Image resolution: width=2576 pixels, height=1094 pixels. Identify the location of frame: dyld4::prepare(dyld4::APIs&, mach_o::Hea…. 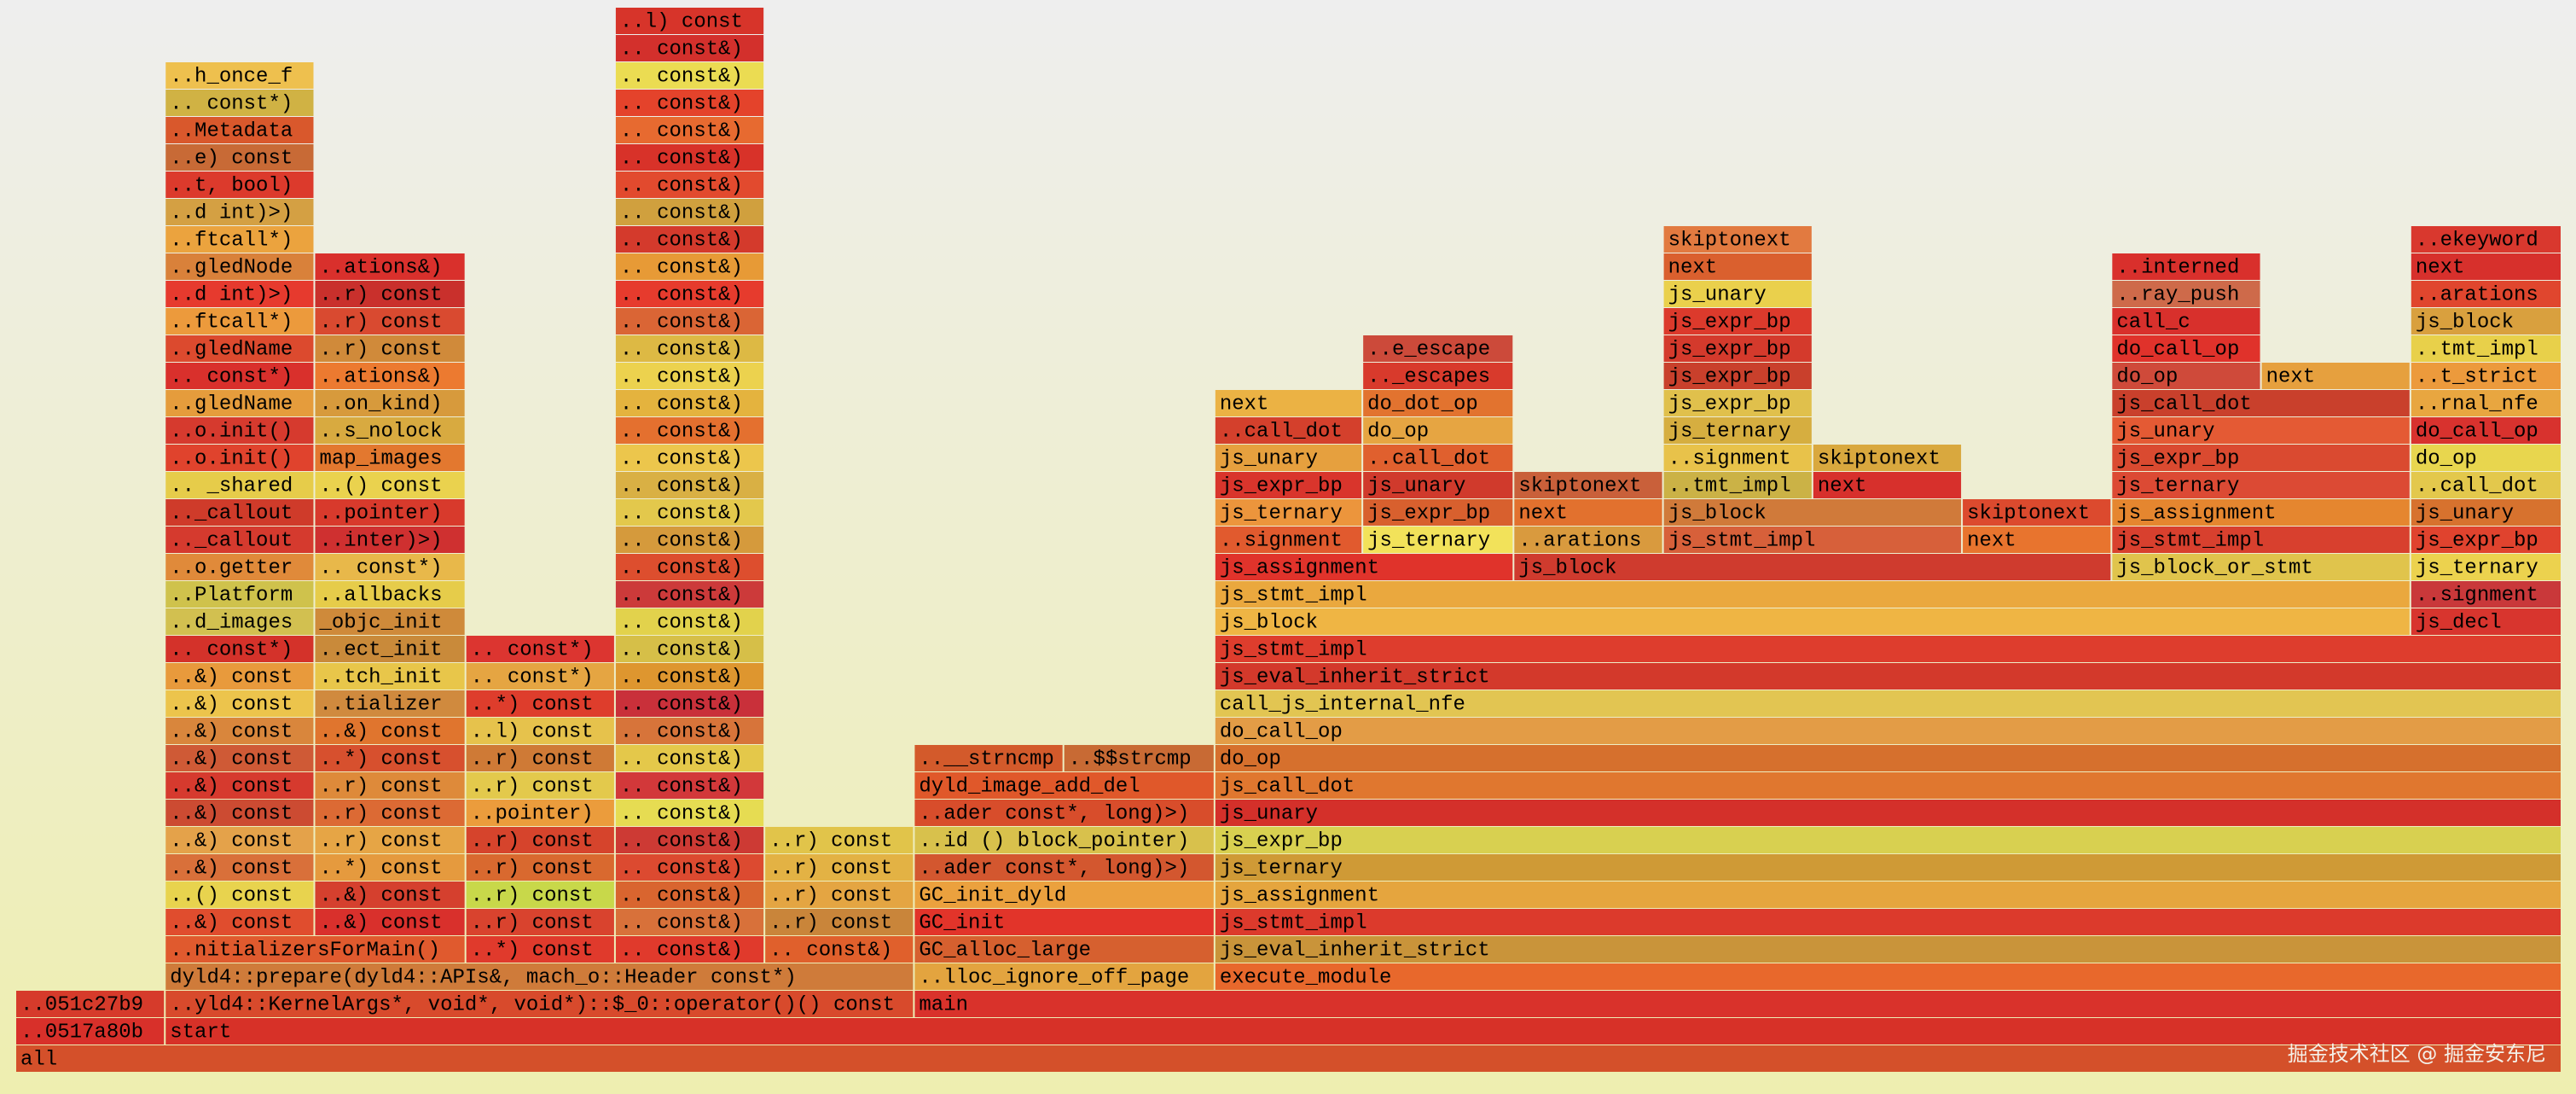
(539, 977).